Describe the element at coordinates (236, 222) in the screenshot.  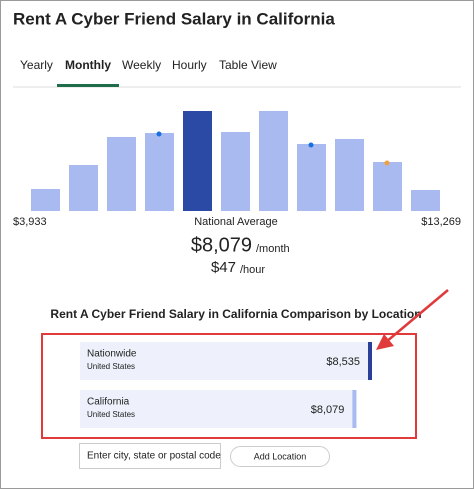
I see `center-label: National Average` at that location.